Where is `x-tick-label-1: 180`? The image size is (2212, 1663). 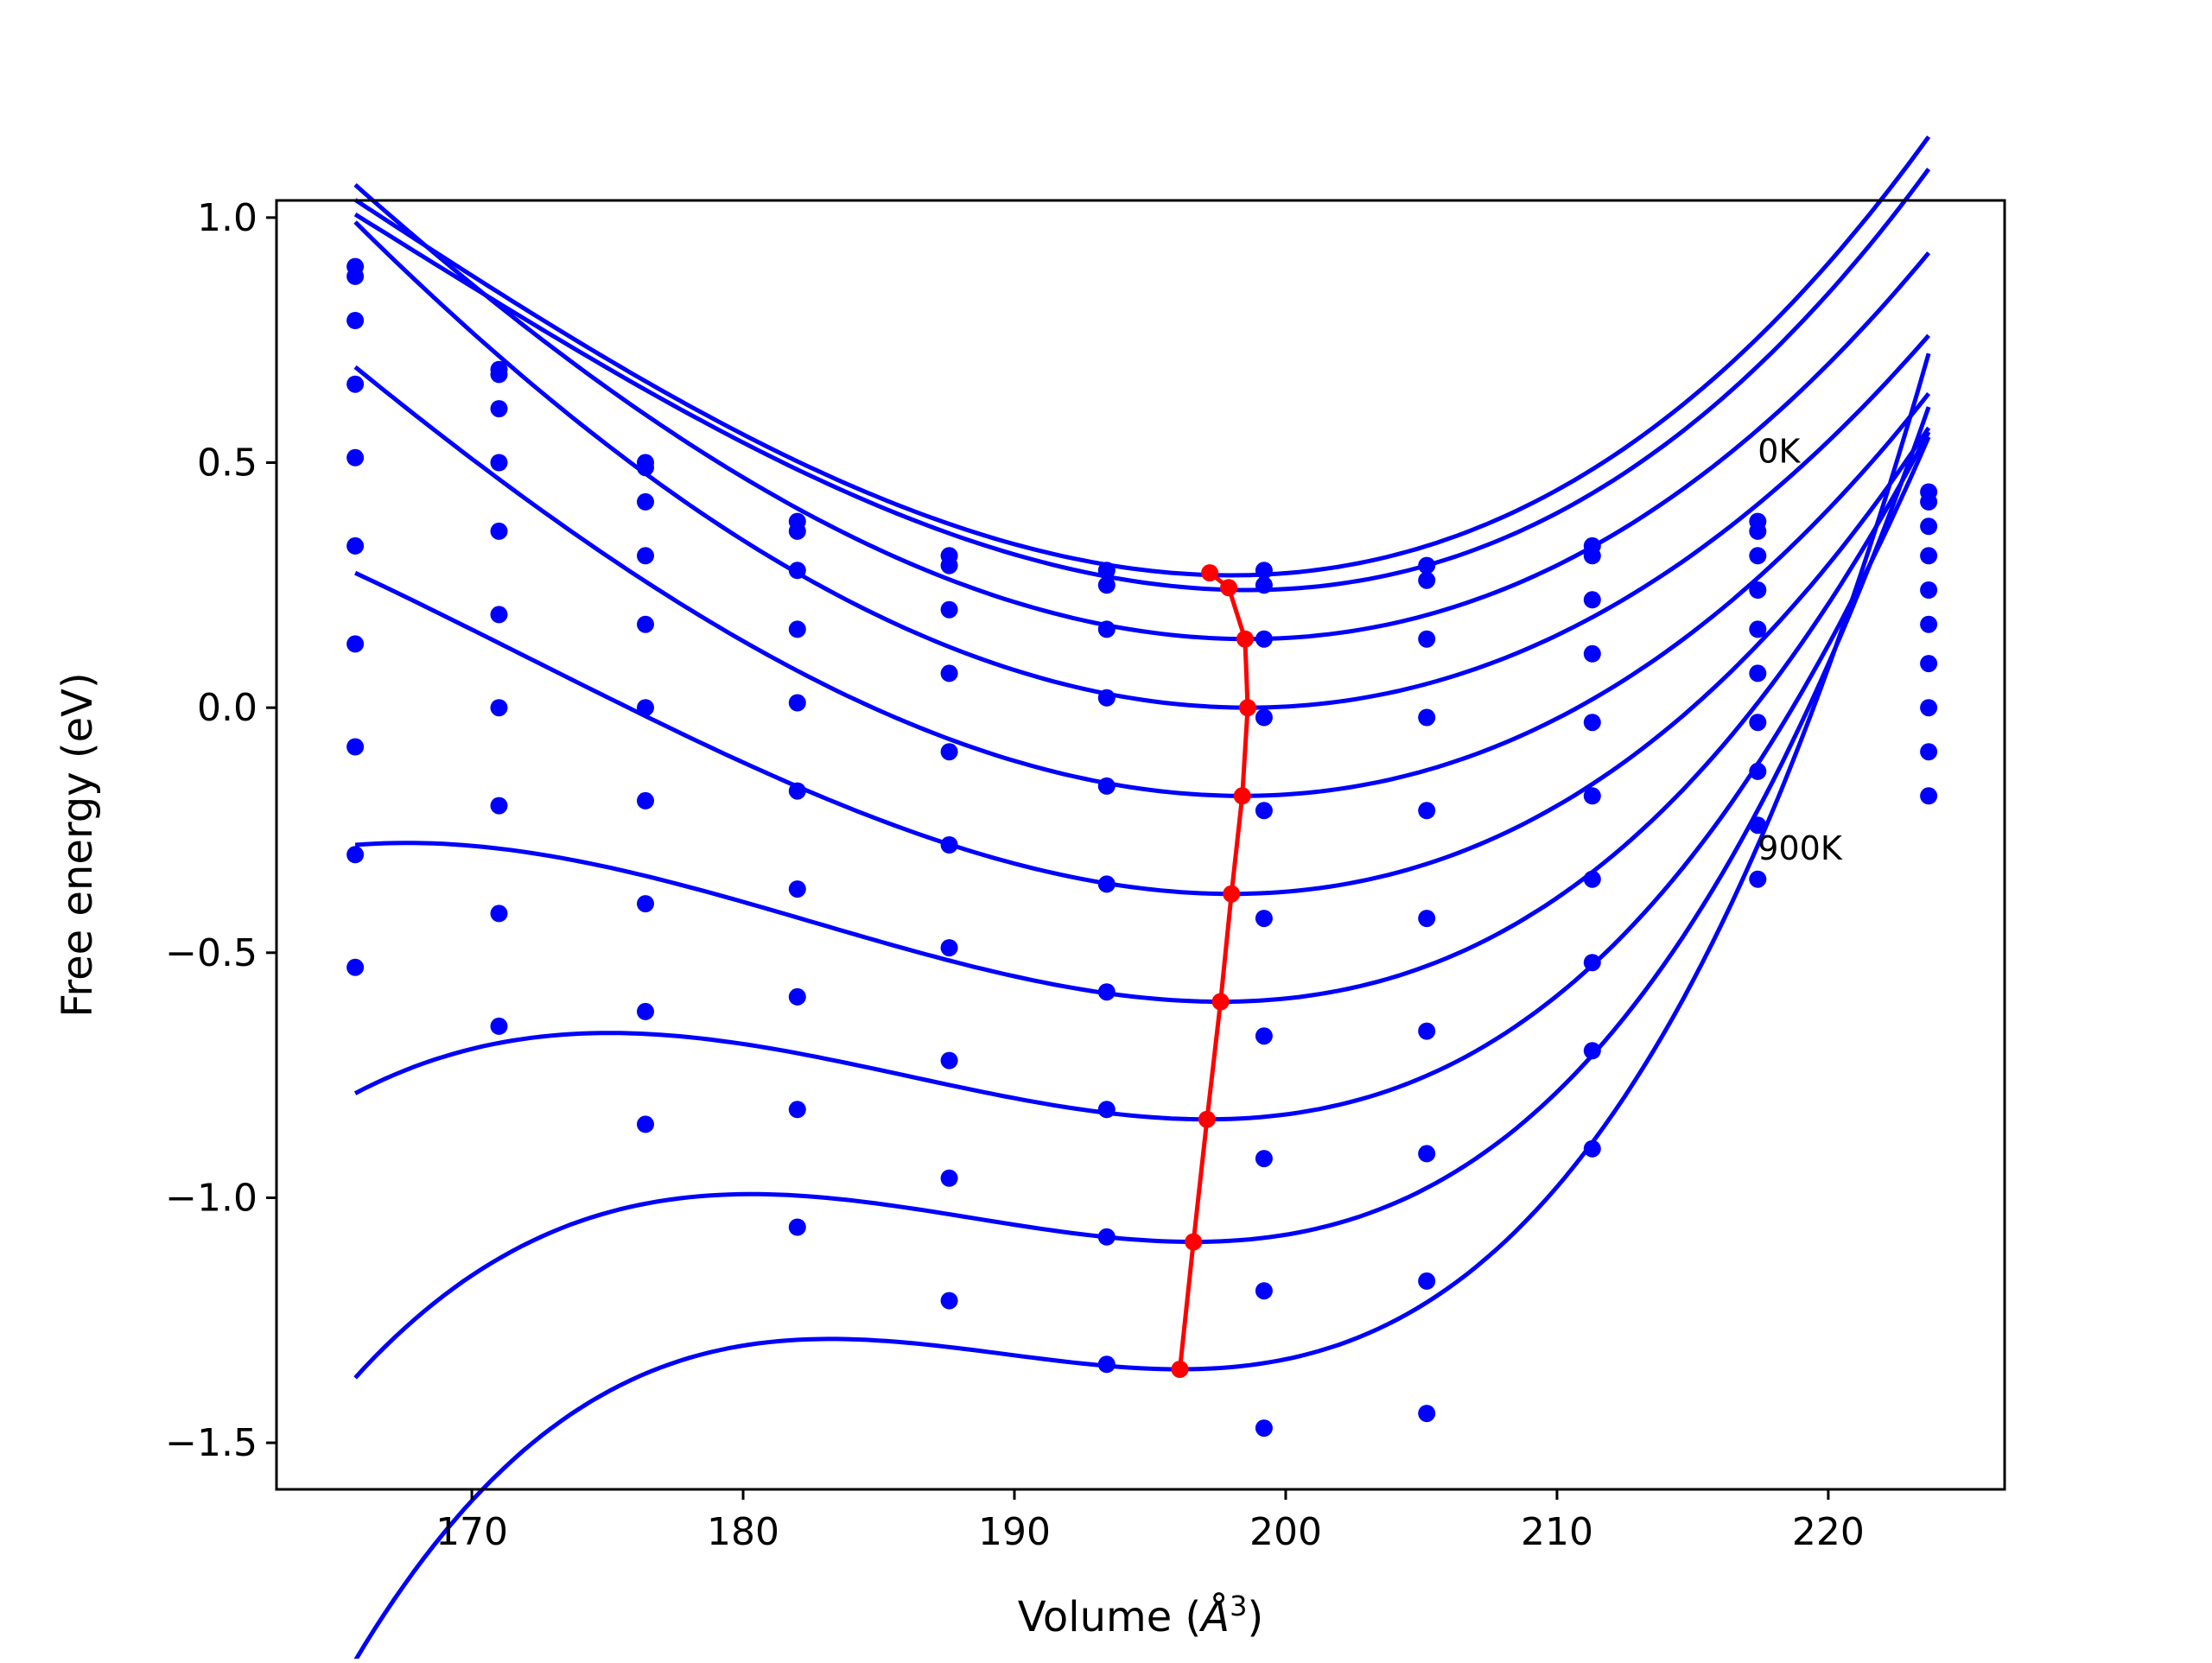
x-tick-label-1: 180 is located at coordinates (743, 1532).